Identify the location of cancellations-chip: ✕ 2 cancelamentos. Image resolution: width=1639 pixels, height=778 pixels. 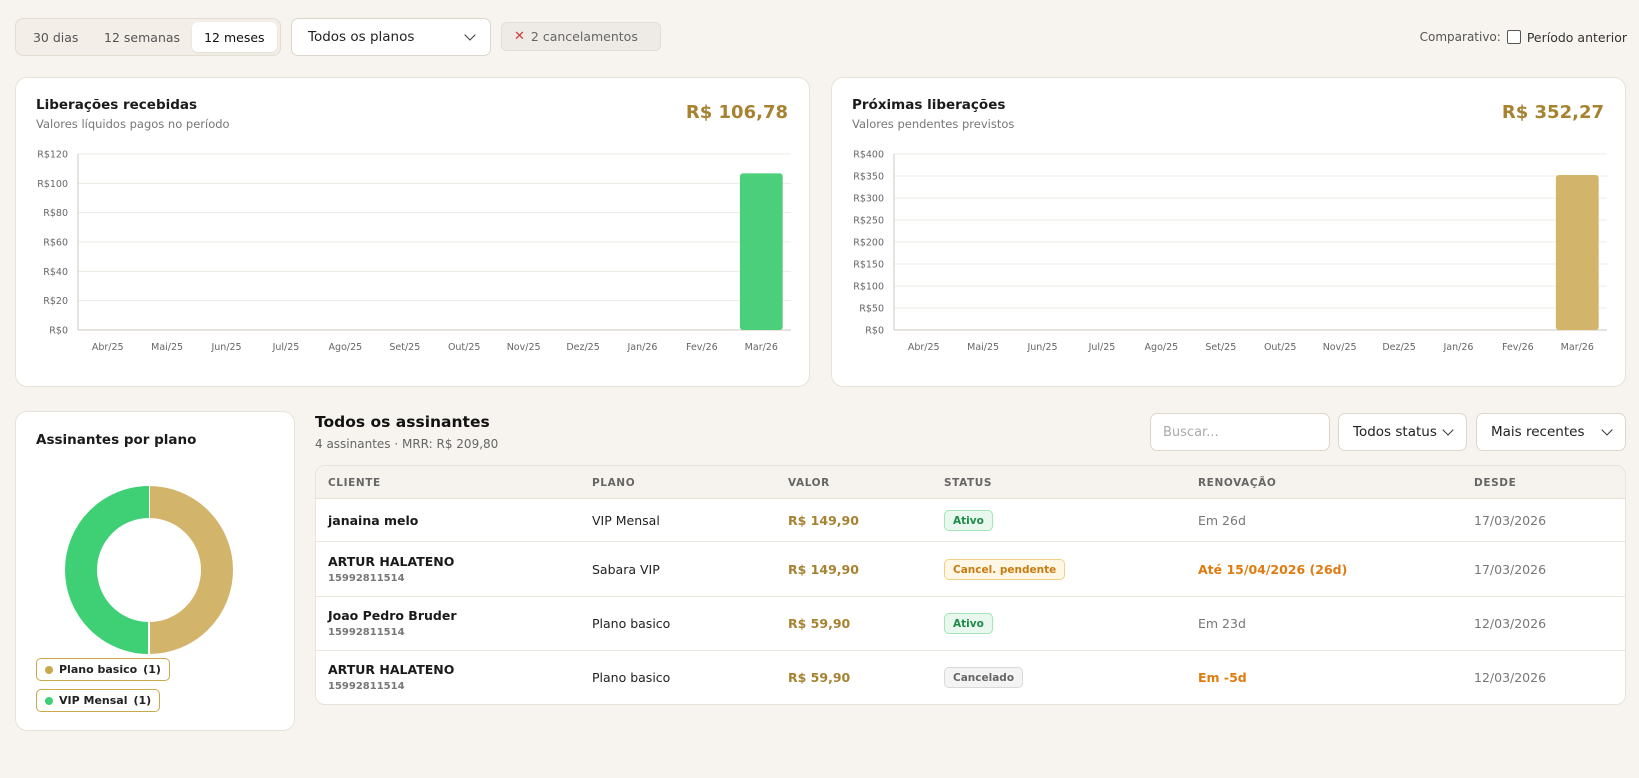
(581, 36).